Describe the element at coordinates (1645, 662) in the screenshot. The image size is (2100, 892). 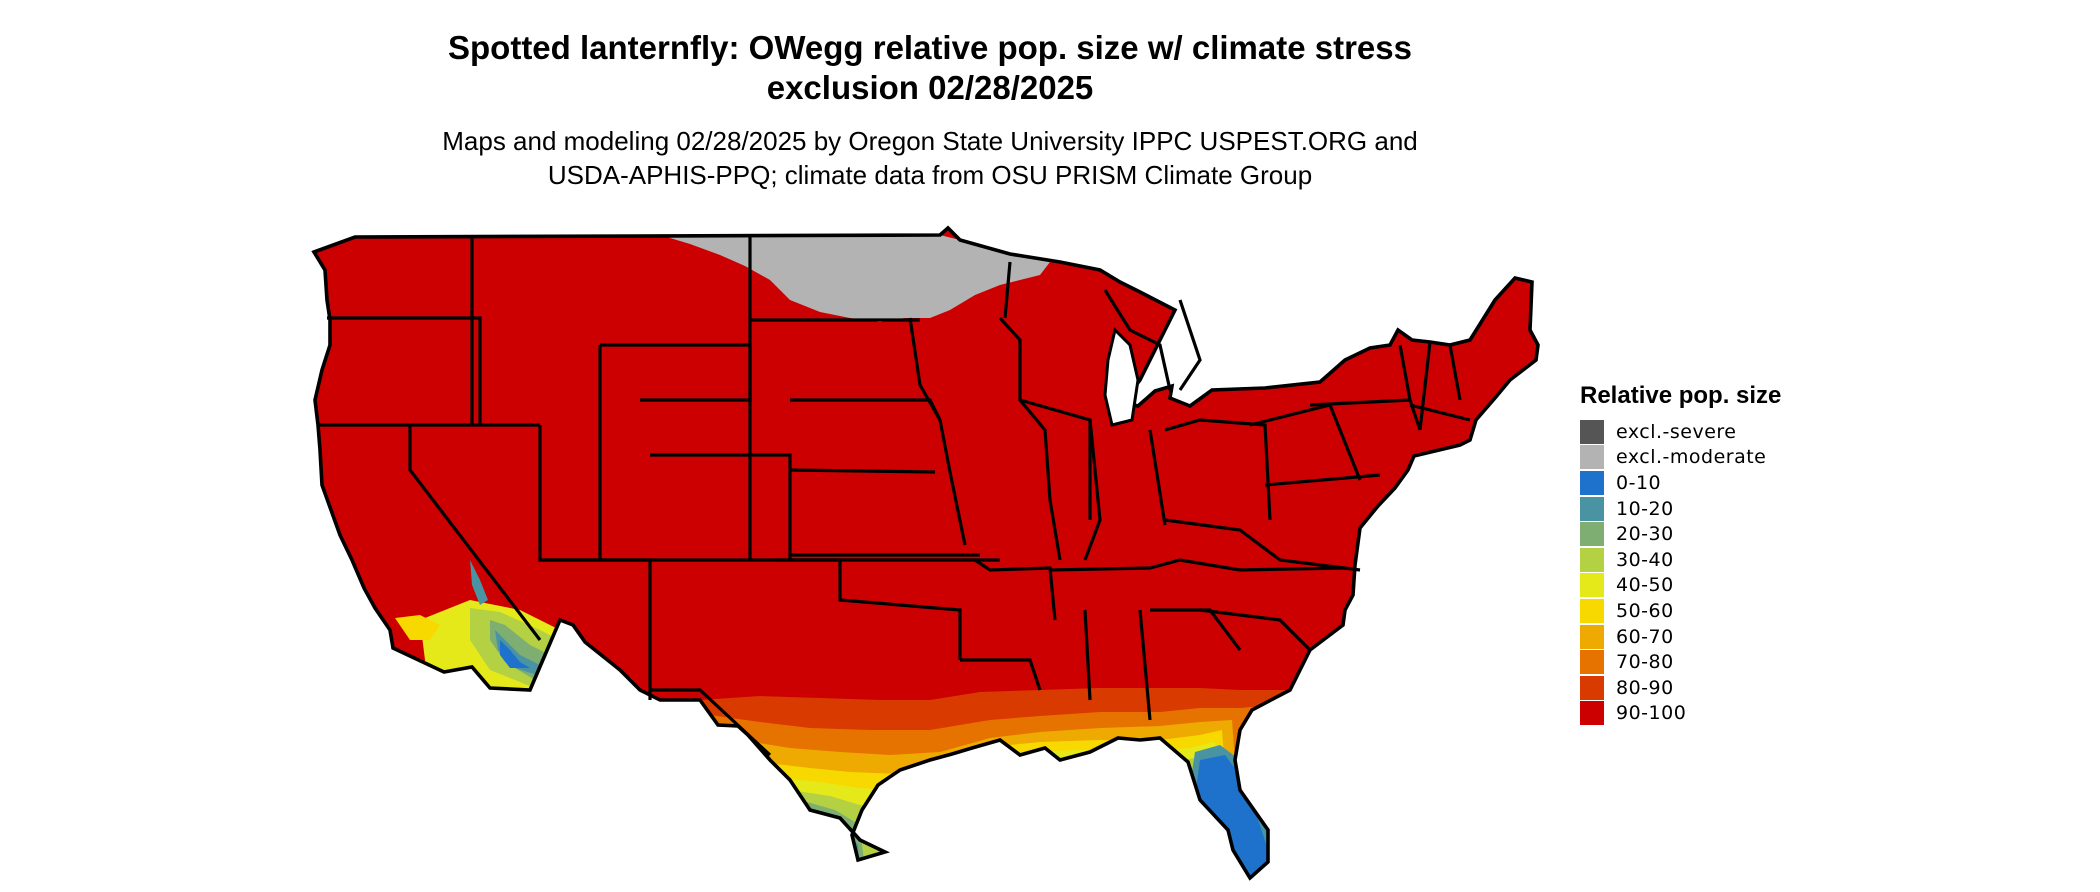
I see `legend-label: 70-80` at that location.